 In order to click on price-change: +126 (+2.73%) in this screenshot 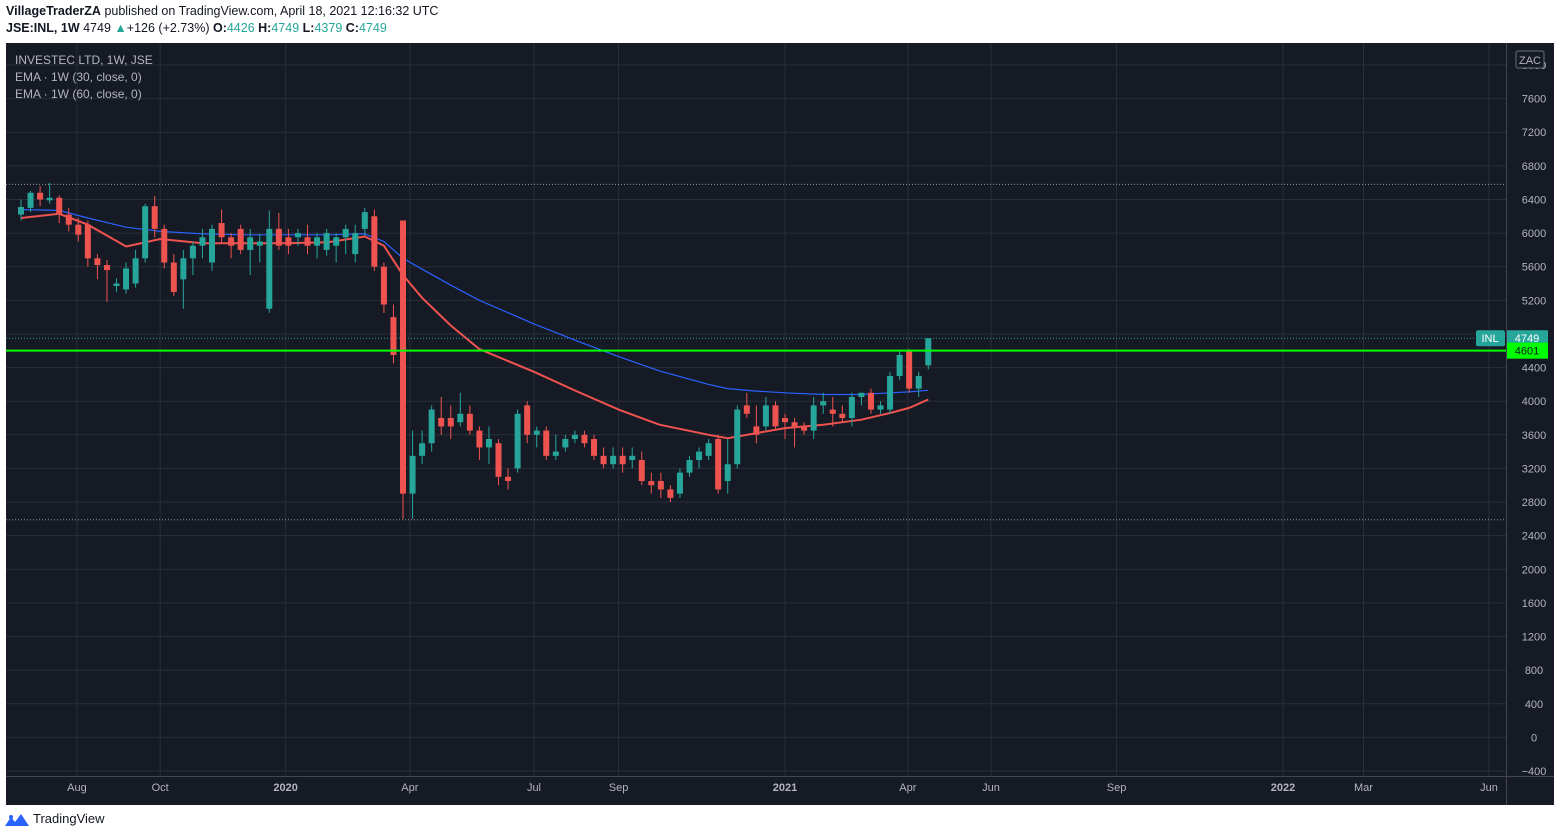, I will do `click(168, 28)`.